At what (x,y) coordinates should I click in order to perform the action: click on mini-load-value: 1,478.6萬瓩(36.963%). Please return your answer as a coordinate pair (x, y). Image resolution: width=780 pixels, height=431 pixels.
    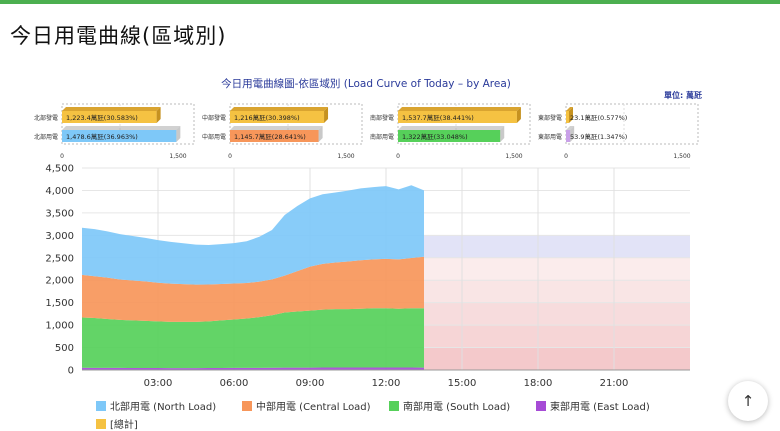
    Looking at the image, I should click on (102, 136).